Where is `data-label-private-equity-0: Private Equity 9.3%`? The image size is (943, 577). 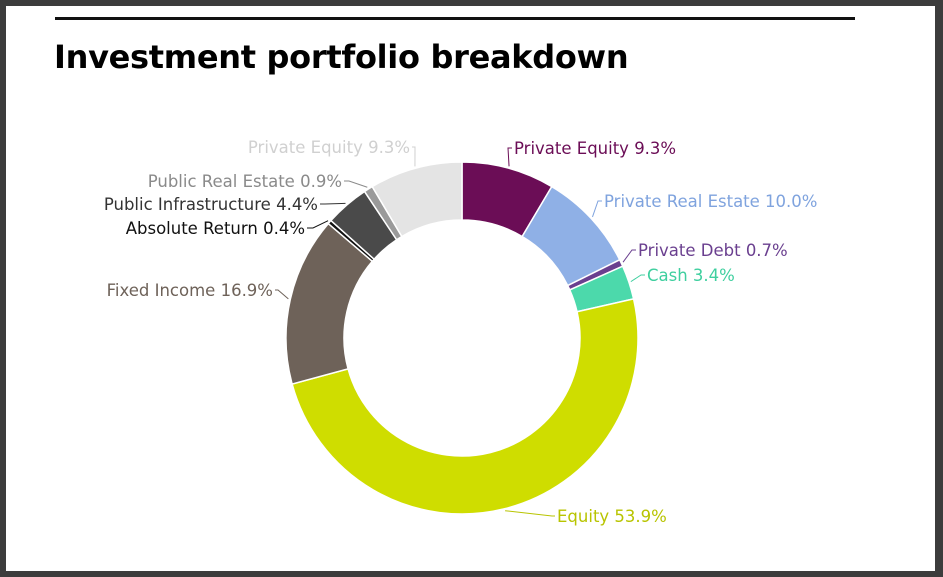
data-label-private-equity-0: Private Equity 9.3% is located at coordinates (595, 148).